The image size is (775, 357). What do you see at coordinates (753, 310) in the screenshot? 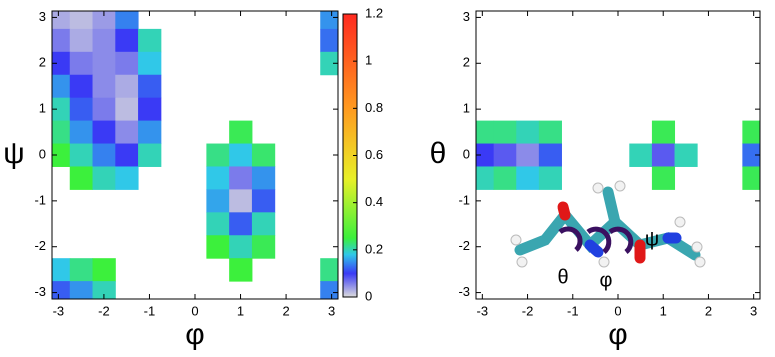
I see `x-tick-label: 3` at bounding box center [753, 310].